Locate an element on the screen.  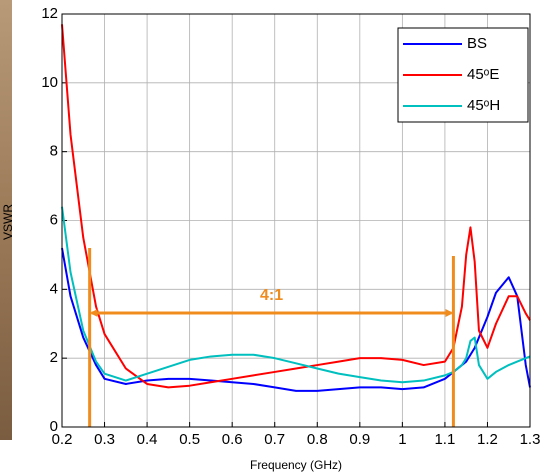
y-tick-label: 0 is located at coordinates (54, 426).